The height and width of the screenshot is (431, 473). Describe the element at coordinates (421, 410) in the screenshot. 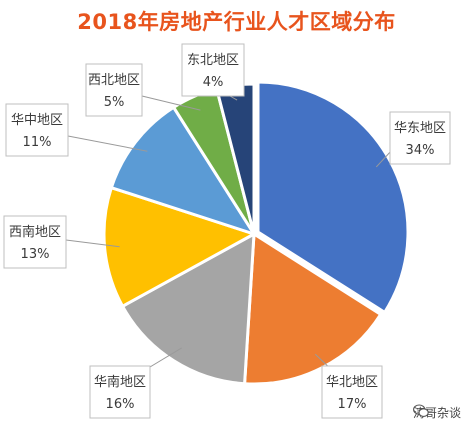

I see `wechat-icon` at that location.